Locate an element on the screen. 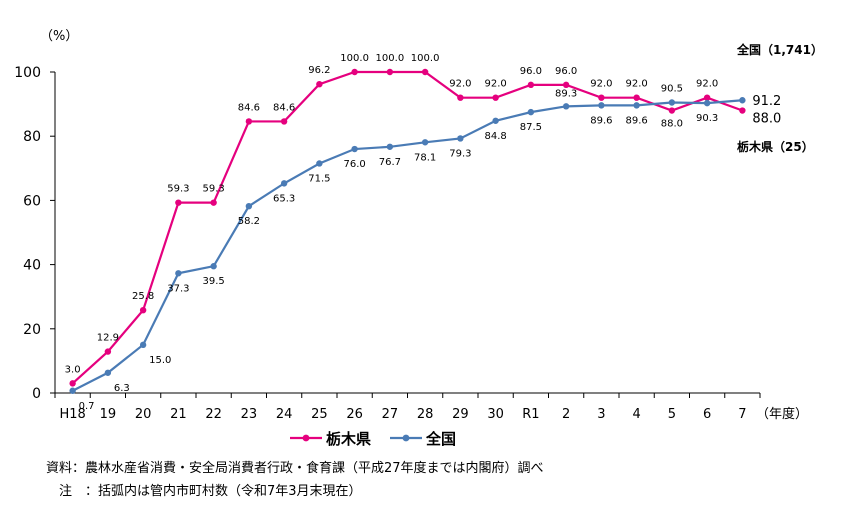  data-label-national: 76.0 is located at coordinates (354, 164).